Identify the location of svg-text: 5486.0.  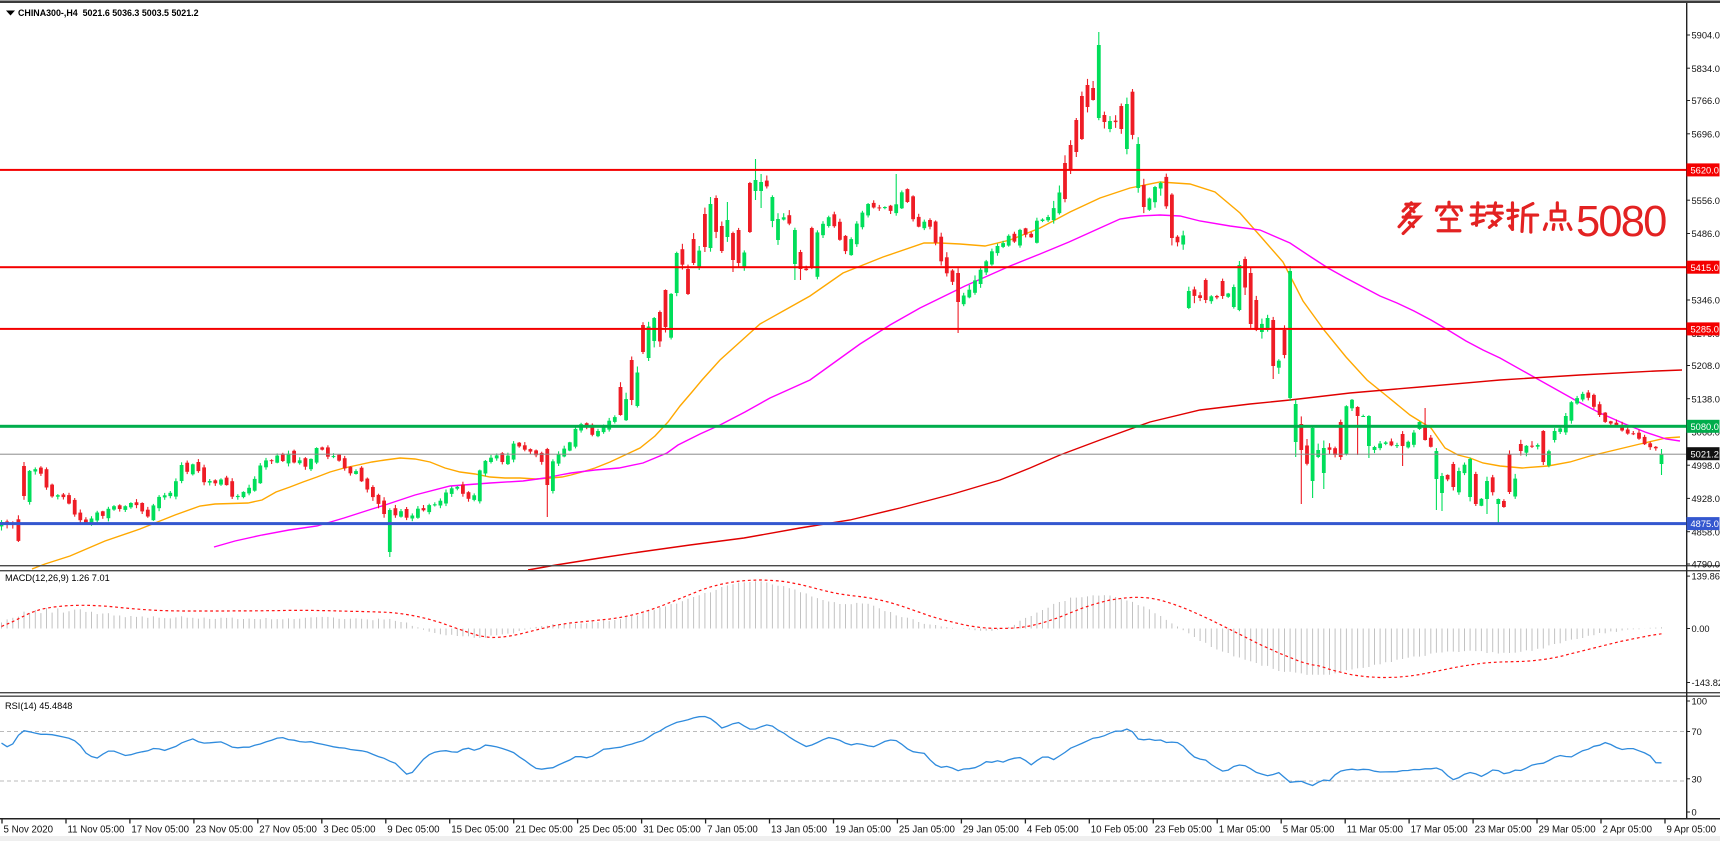
(1706, 234).